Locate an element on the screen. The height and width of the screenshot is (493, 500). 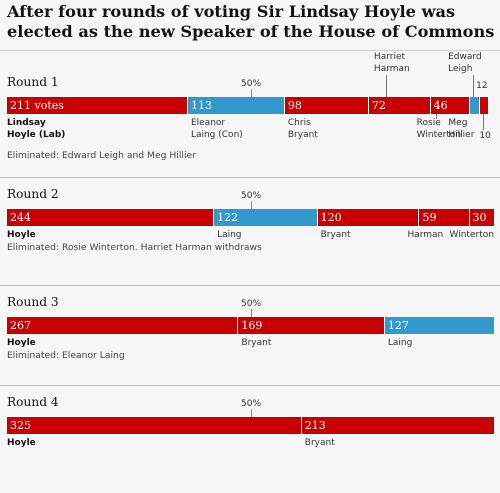
bar-segment: 113 is located at coordinates (236, 105).